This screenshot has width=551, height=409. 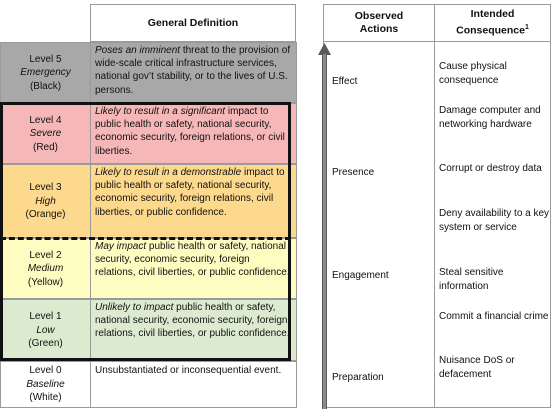 I want to click on intended-consequence-header-text: Intended Consequence, so click(x=490, y=22).